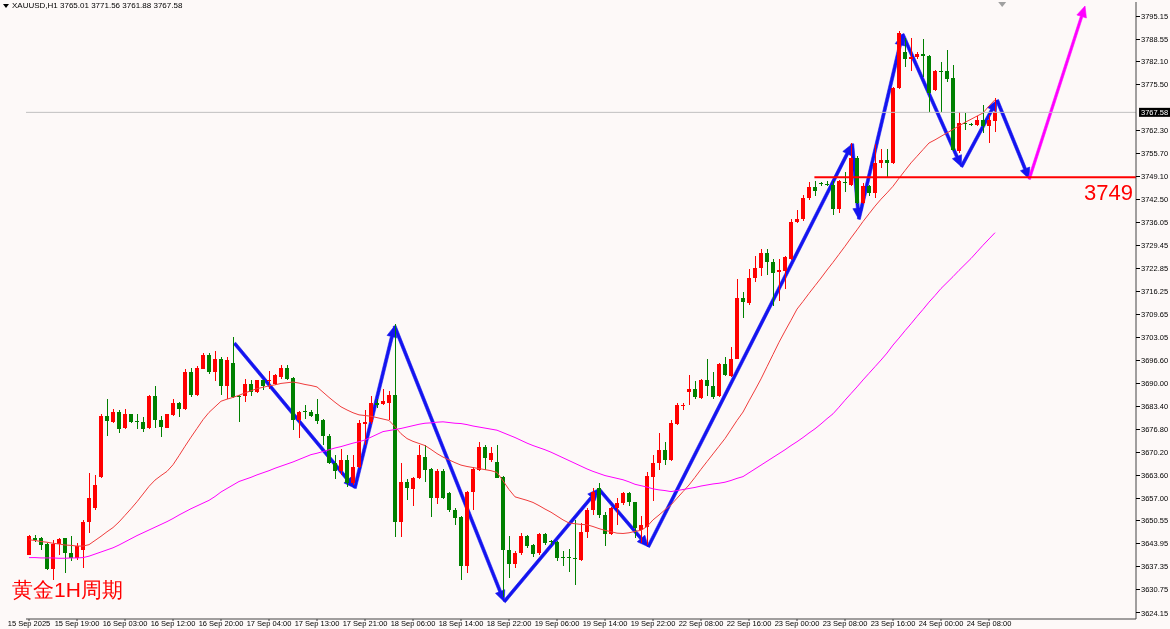 The width and height of the screenshot is (1170, 629). What do you see at coordinates (67, 590) in the screenshot?
I see `annotation: 黄金1H周期` at bounding box center [67, 590].